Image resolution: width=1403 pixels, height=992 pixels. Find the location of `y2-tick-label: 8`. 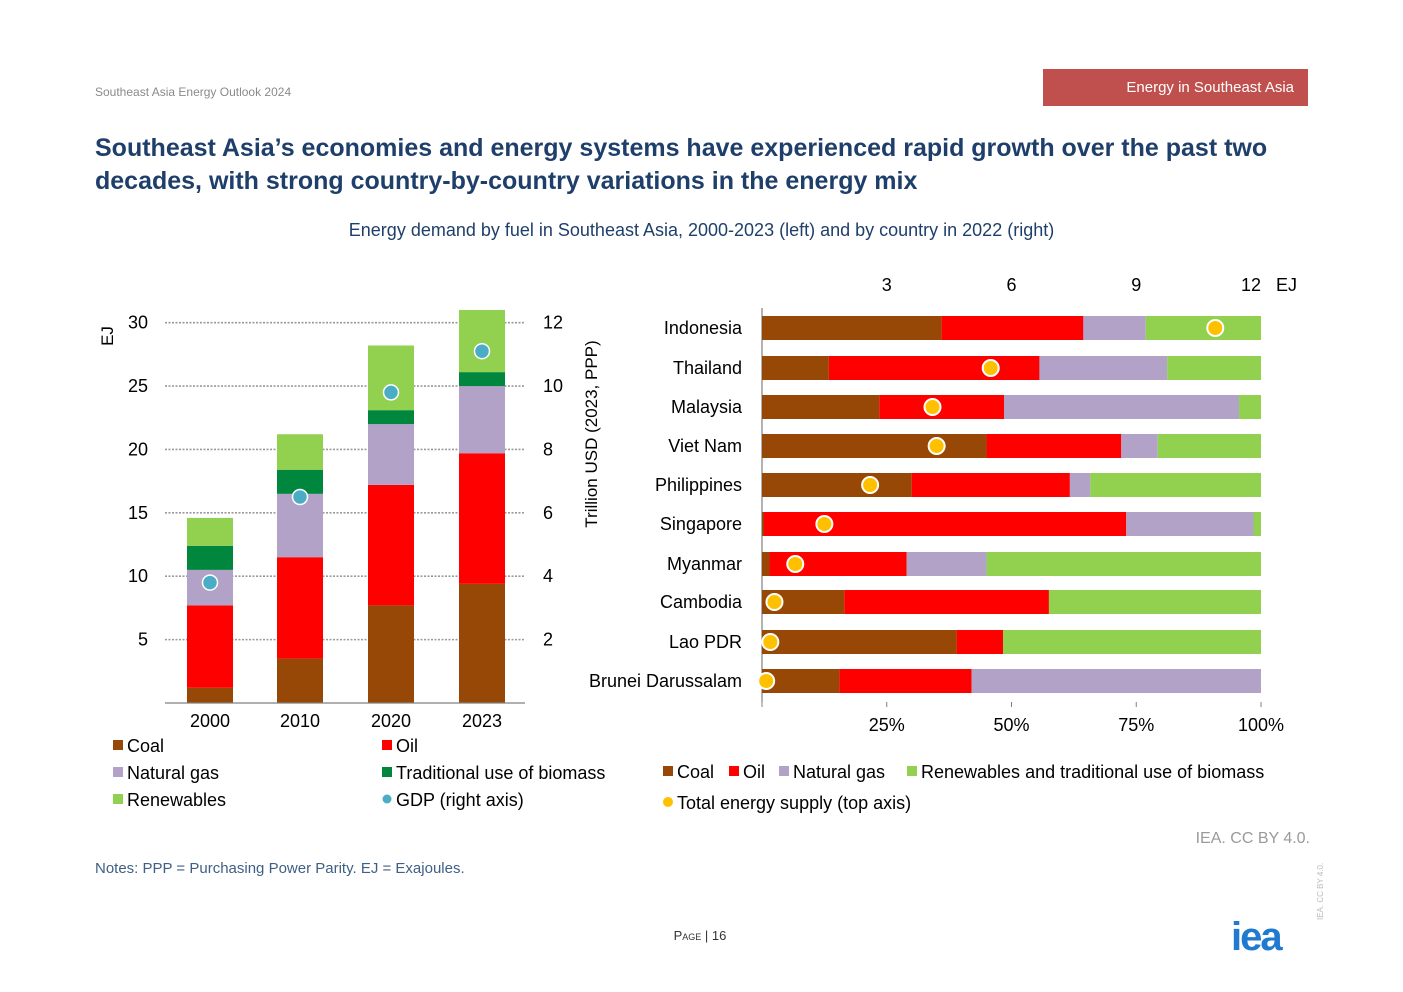

y2-tick-label: 8 is located at coordinates (548, 449).